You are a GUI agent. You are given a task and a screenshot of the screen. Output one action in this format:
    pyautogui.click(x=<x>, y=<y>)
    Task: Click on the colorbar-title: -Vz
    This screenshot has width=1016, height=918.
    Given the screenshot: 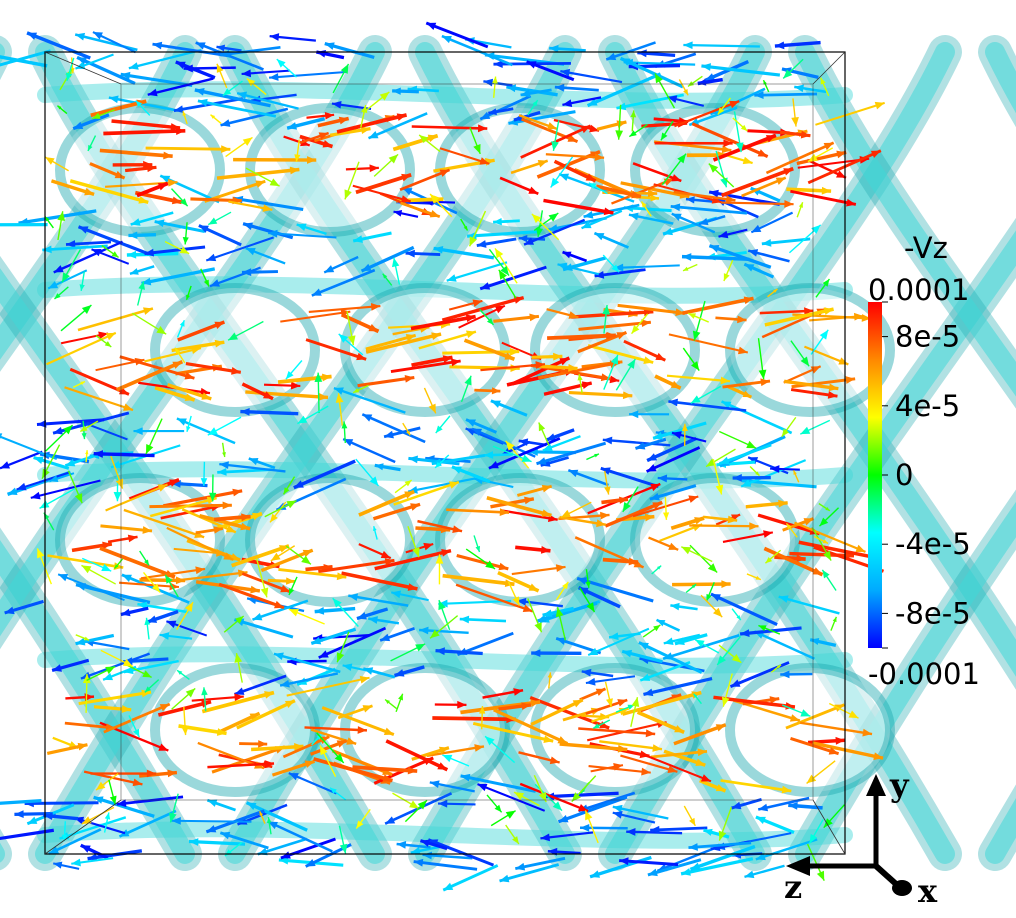 What is the action you would take?
    pyautogui.click(x=926, y=248)
    